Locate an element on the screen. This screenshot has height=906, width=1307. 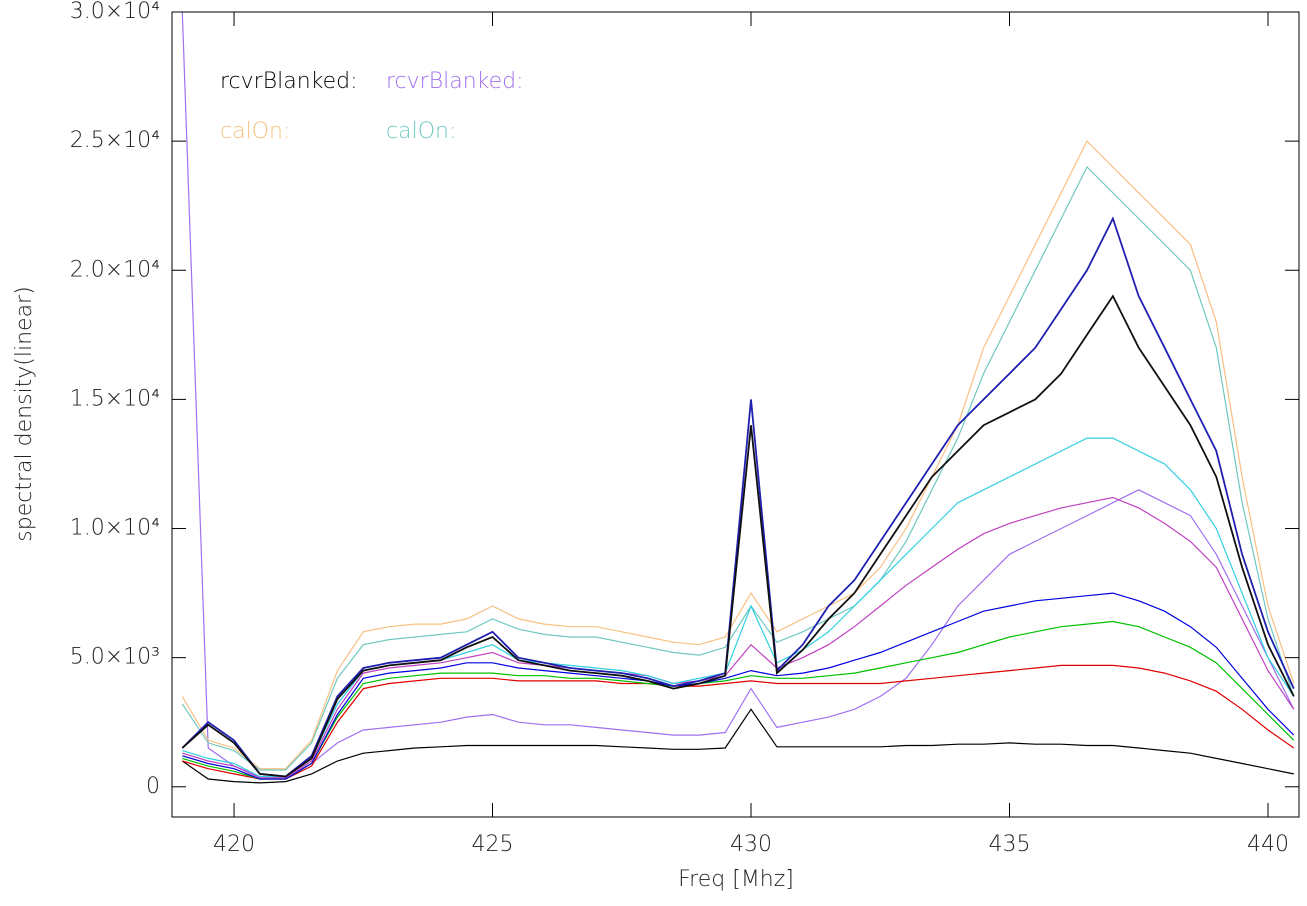
x-tick-label: 420 is located at coordinates (234, 844).